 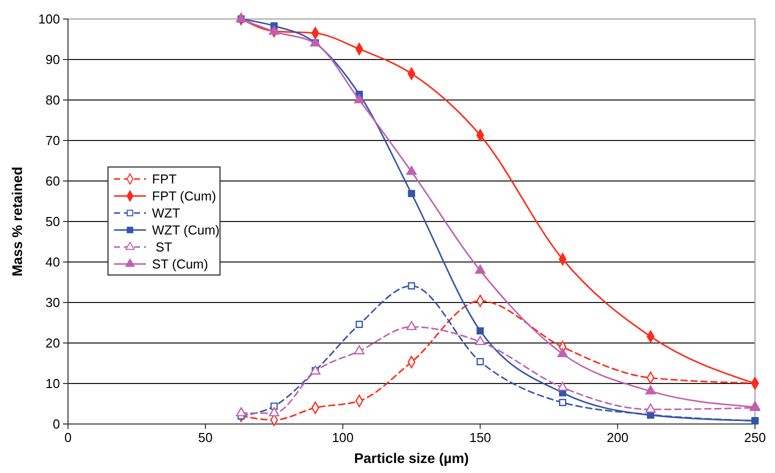 I want to click on legend-label: ST (Cum), so click(x=180, y=264).